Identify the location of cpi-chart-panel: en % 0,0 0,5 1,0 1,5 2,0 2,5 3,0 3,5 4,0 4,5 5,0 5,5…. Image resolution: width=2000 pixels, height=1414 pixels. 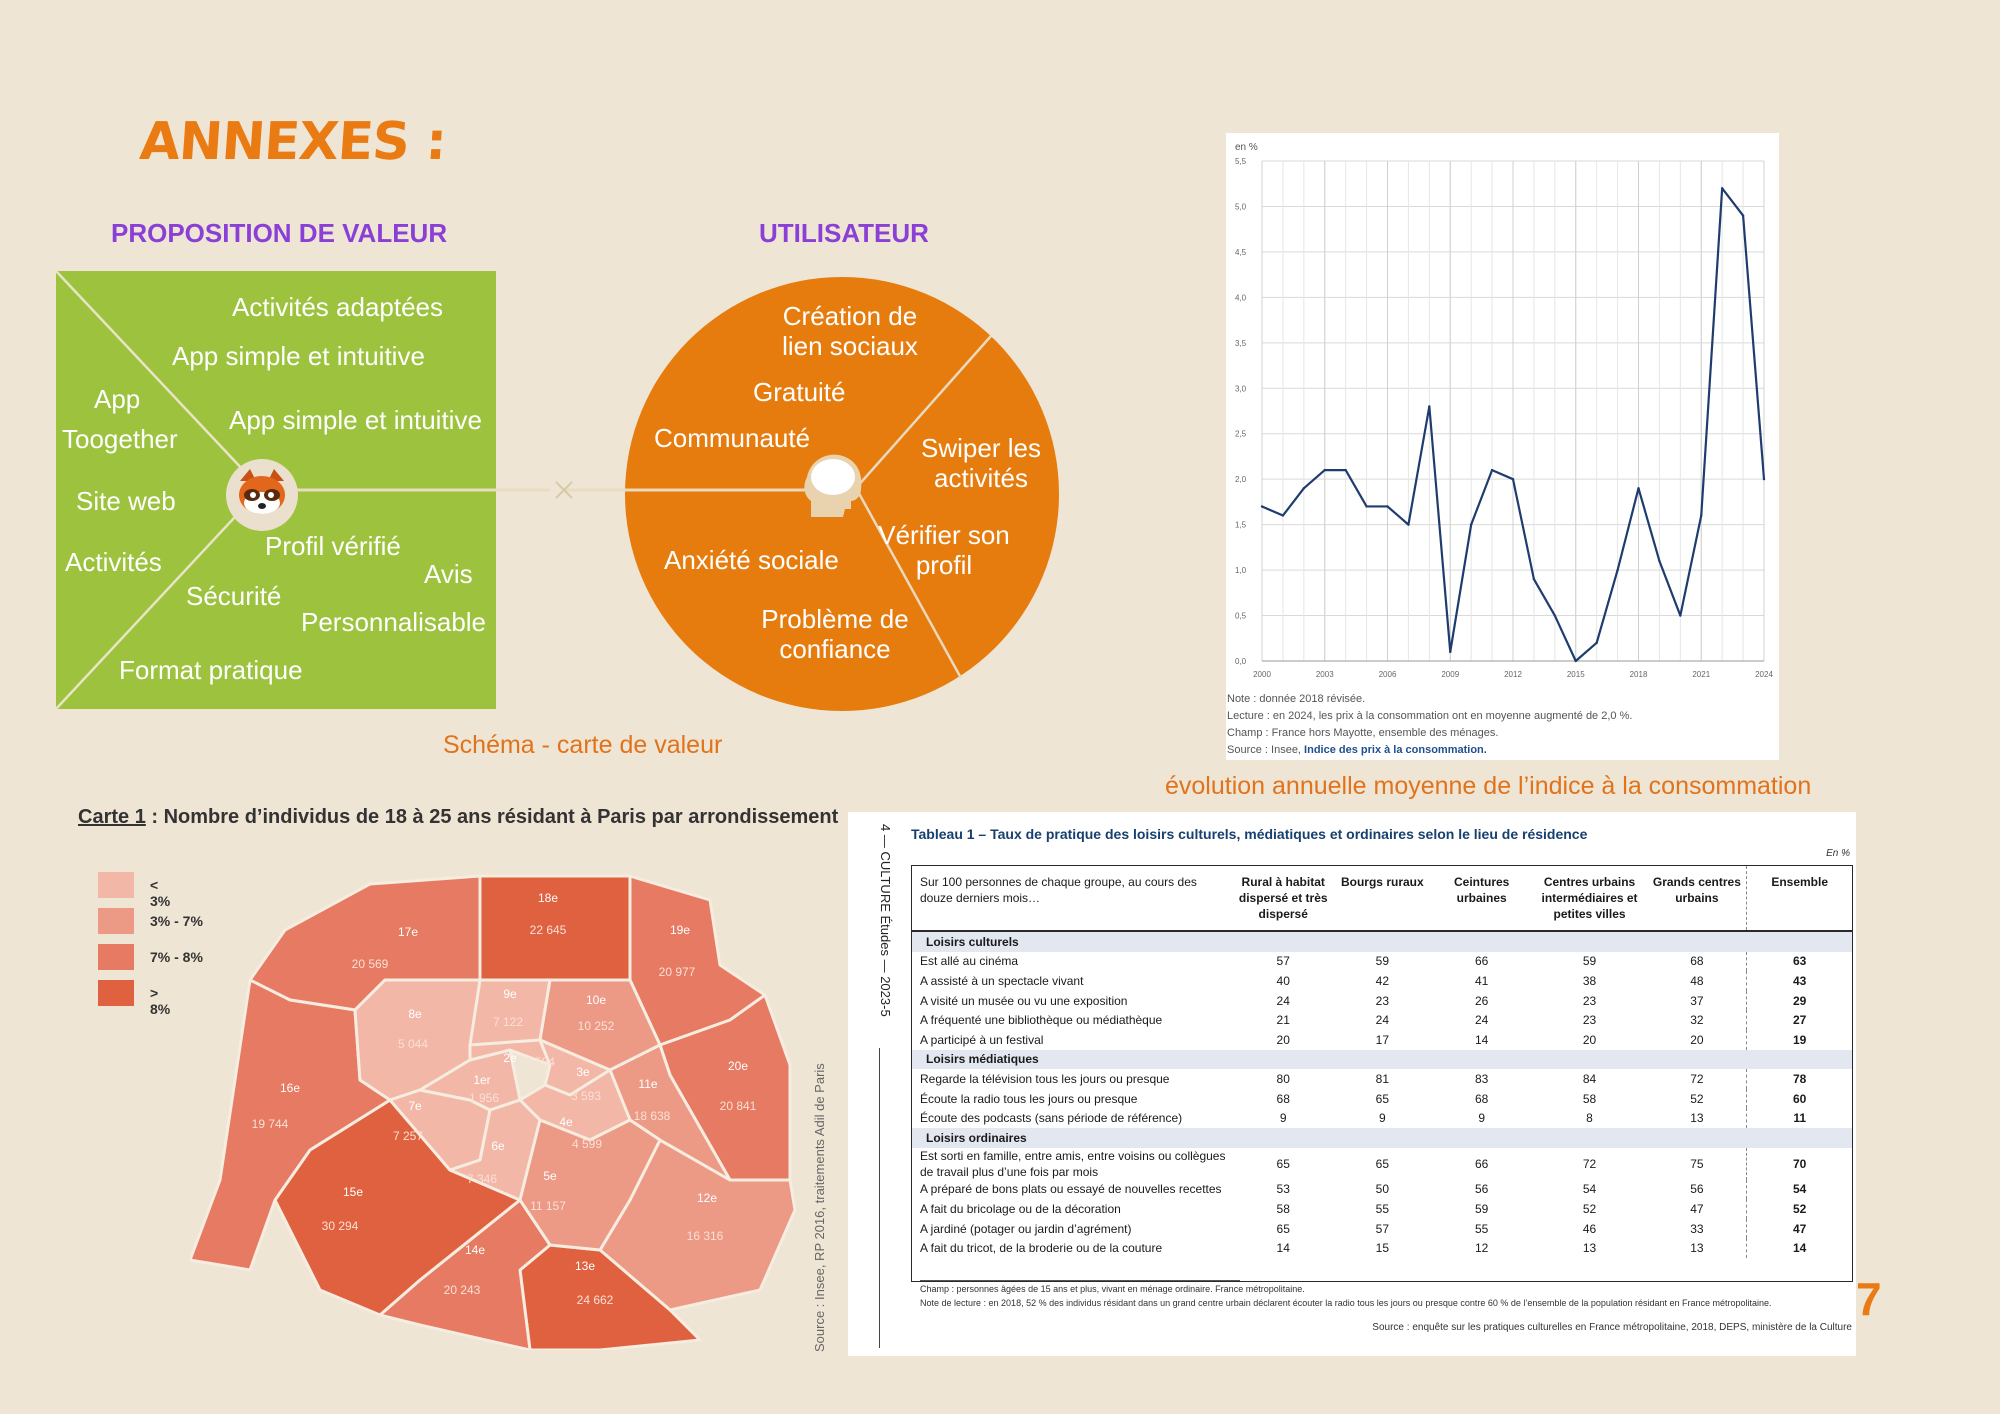
(1502, 446).